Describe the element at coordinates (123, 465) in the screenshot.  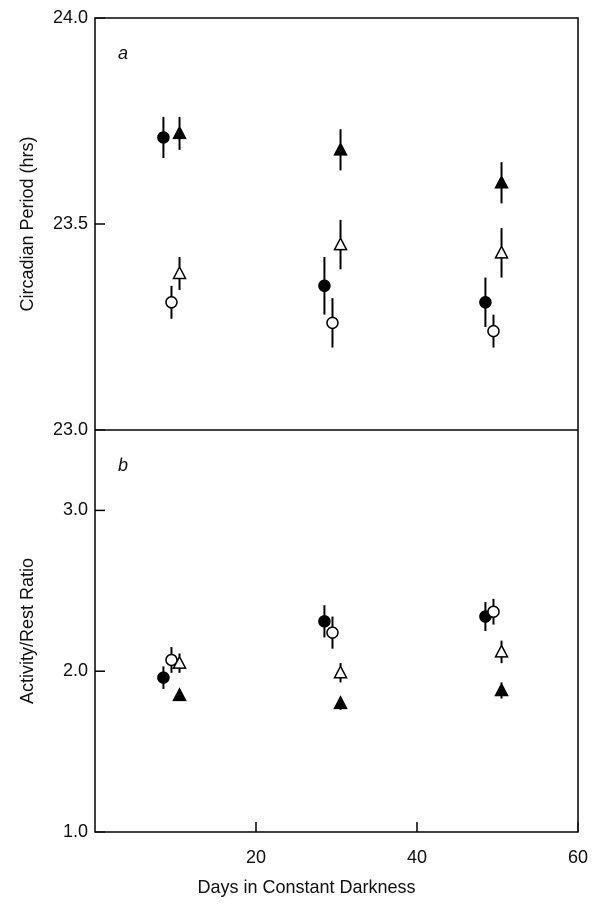
I see `panel-label: b` at that location.